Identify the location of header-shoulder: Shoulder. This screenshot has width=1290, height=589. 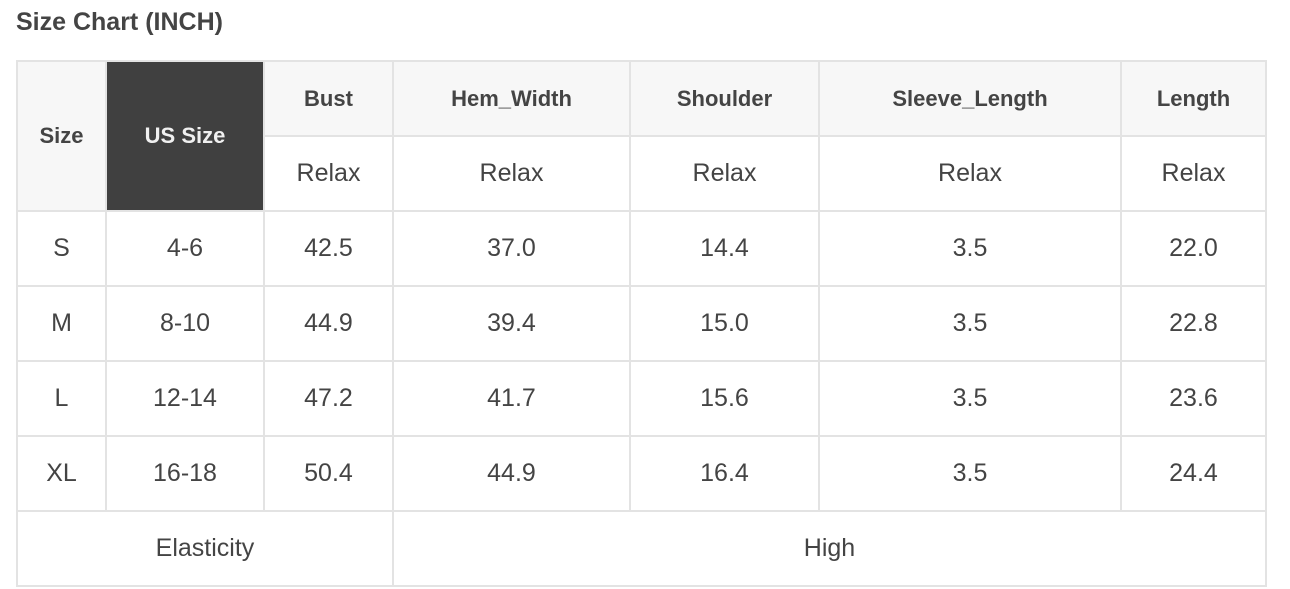
(724, 98).